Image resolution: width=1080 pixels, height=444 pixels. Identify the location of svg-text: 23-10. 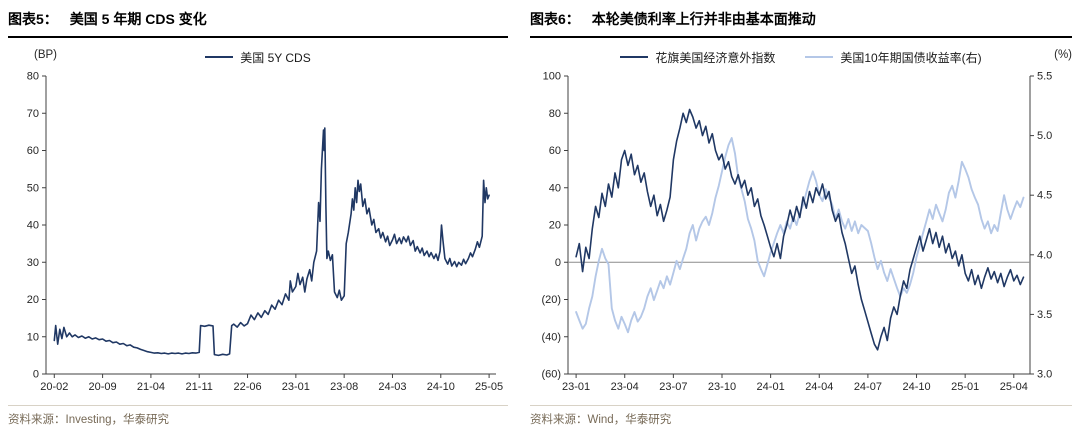
(722, 387).